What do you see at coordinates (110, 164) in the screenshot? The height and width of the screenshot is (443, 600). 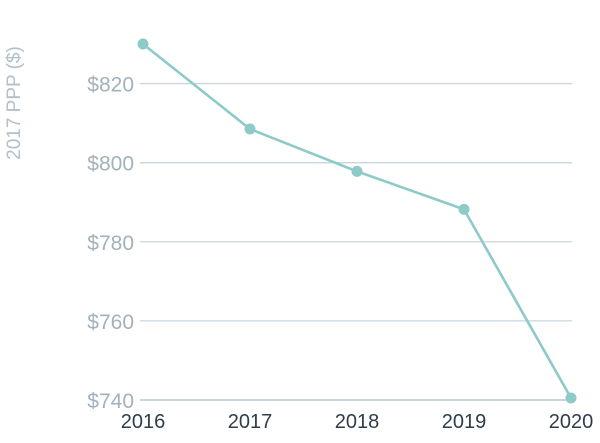 I see `y-tick-label: $800` at bounding box center [110, 164].